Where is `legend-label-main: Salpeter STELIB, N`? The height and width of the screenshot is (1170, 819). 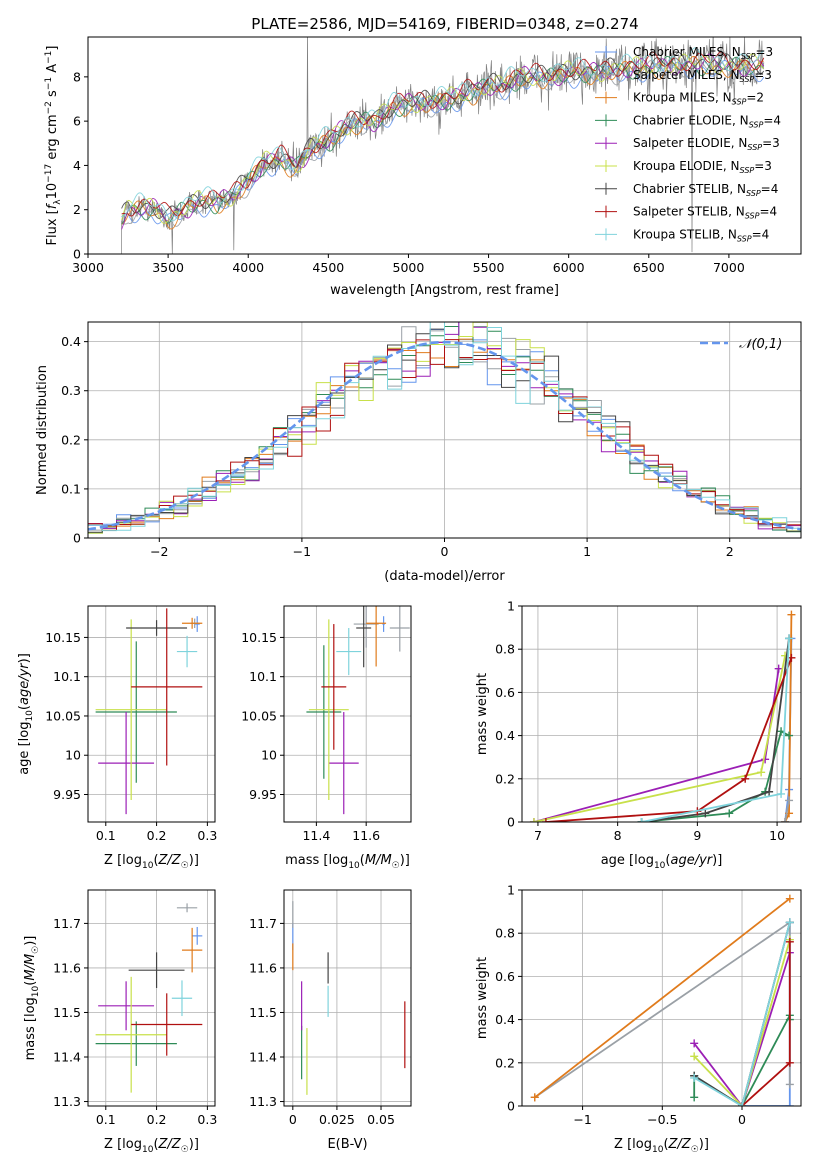
legend-label-main: Salpeter STELIB, N is located at coordinates (689, 212).